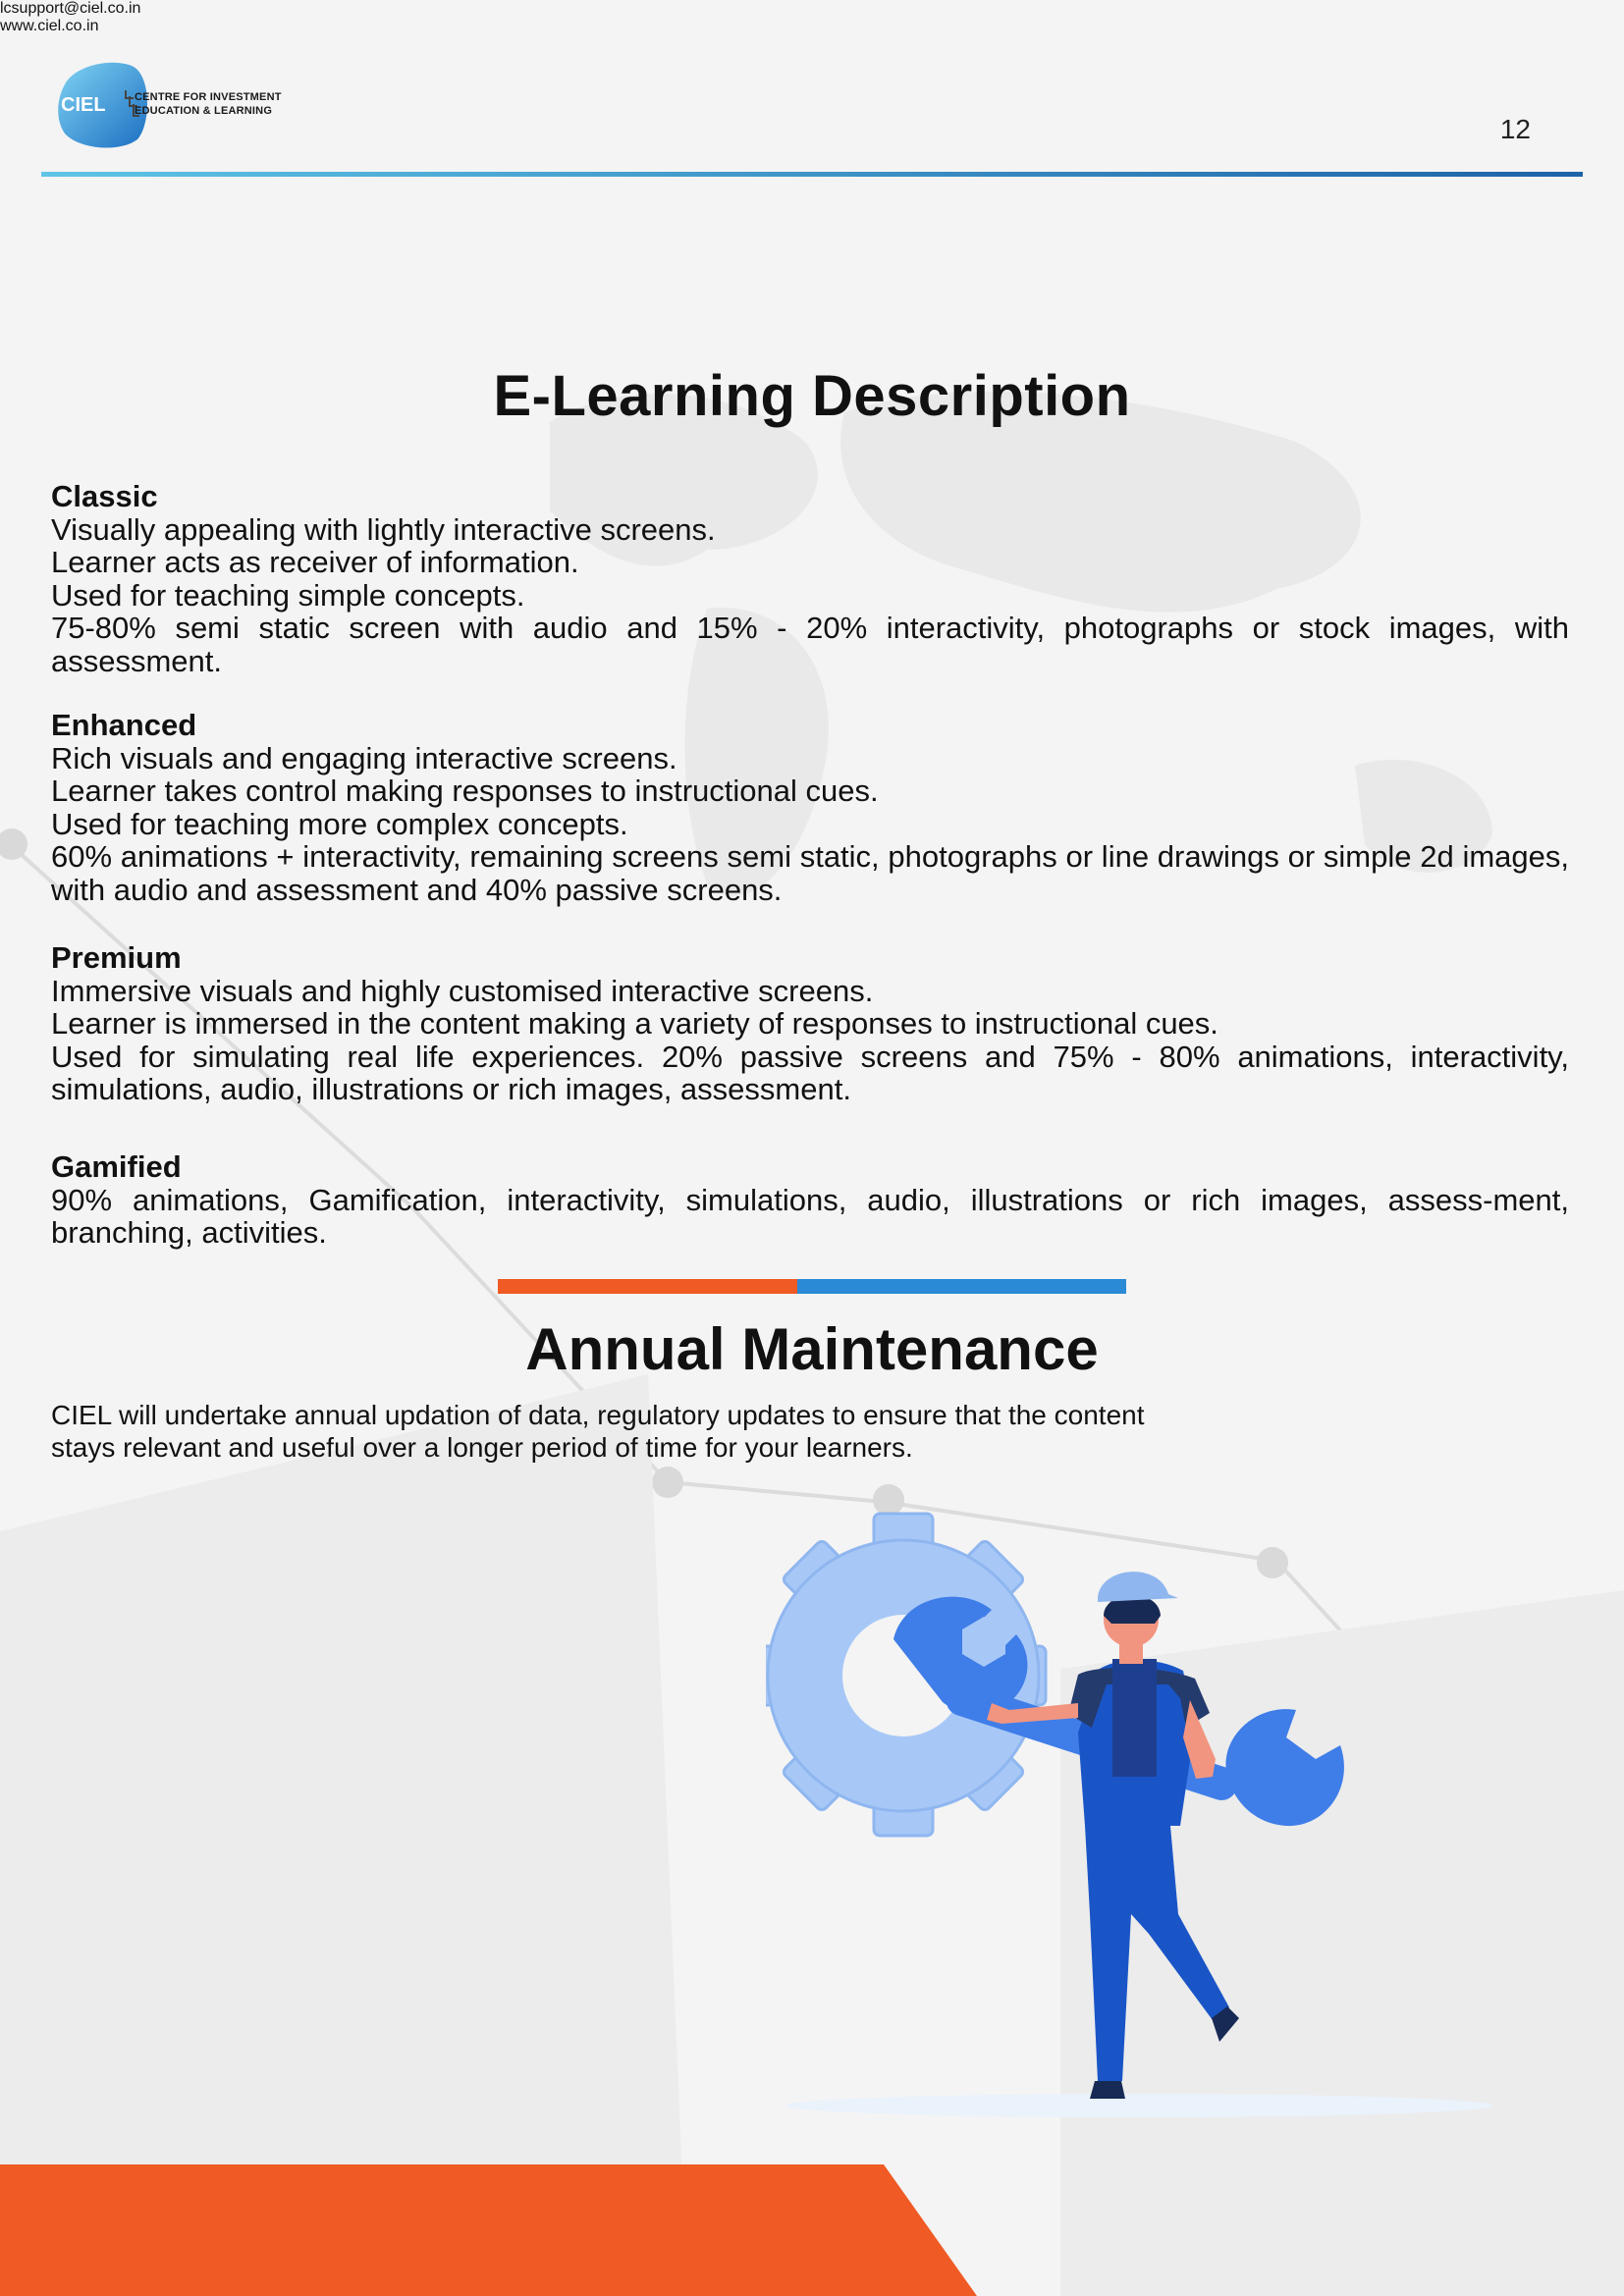 This screenshot has height=2296, width=1624. Describe the element at coordinates (208, 97) in the screenshot. I see `org-name-line1: CENTRE FOR INVESTMENT` at that location.